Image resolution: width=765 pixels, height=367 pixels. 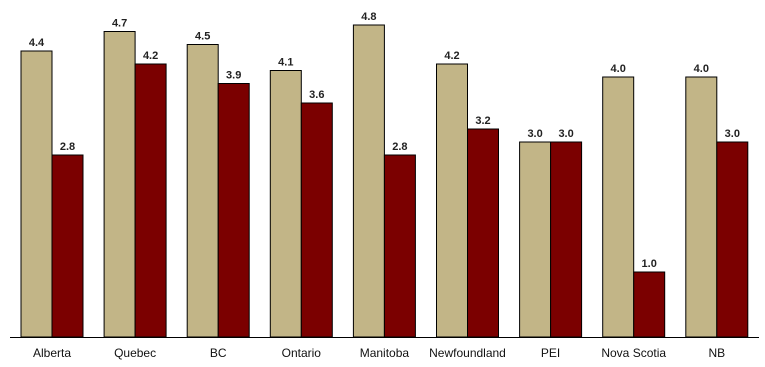 I want to click on bar-series1-pei, so click(x=535, y=239).